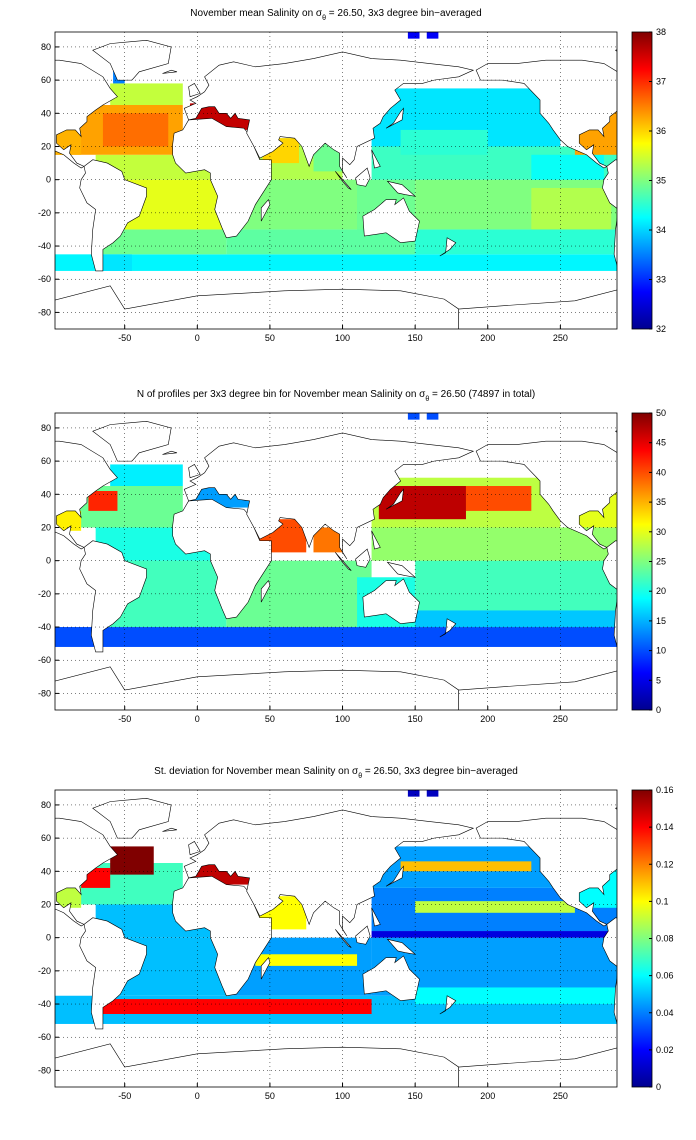 The height and width of the screenshot is (1140, 696). I want to click on y-tick-label: -60, so click(44, 279).